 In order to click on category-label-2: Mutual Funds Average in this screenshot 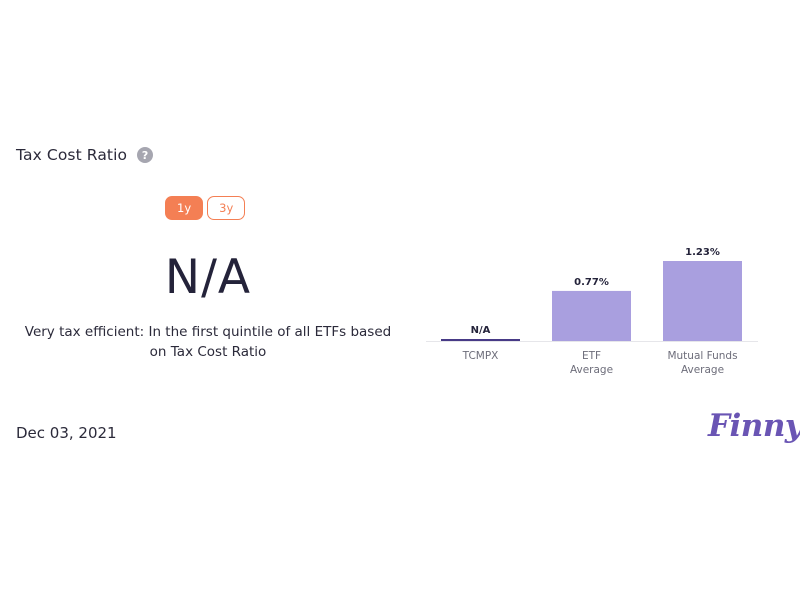, I will do `click(702, 363)`.